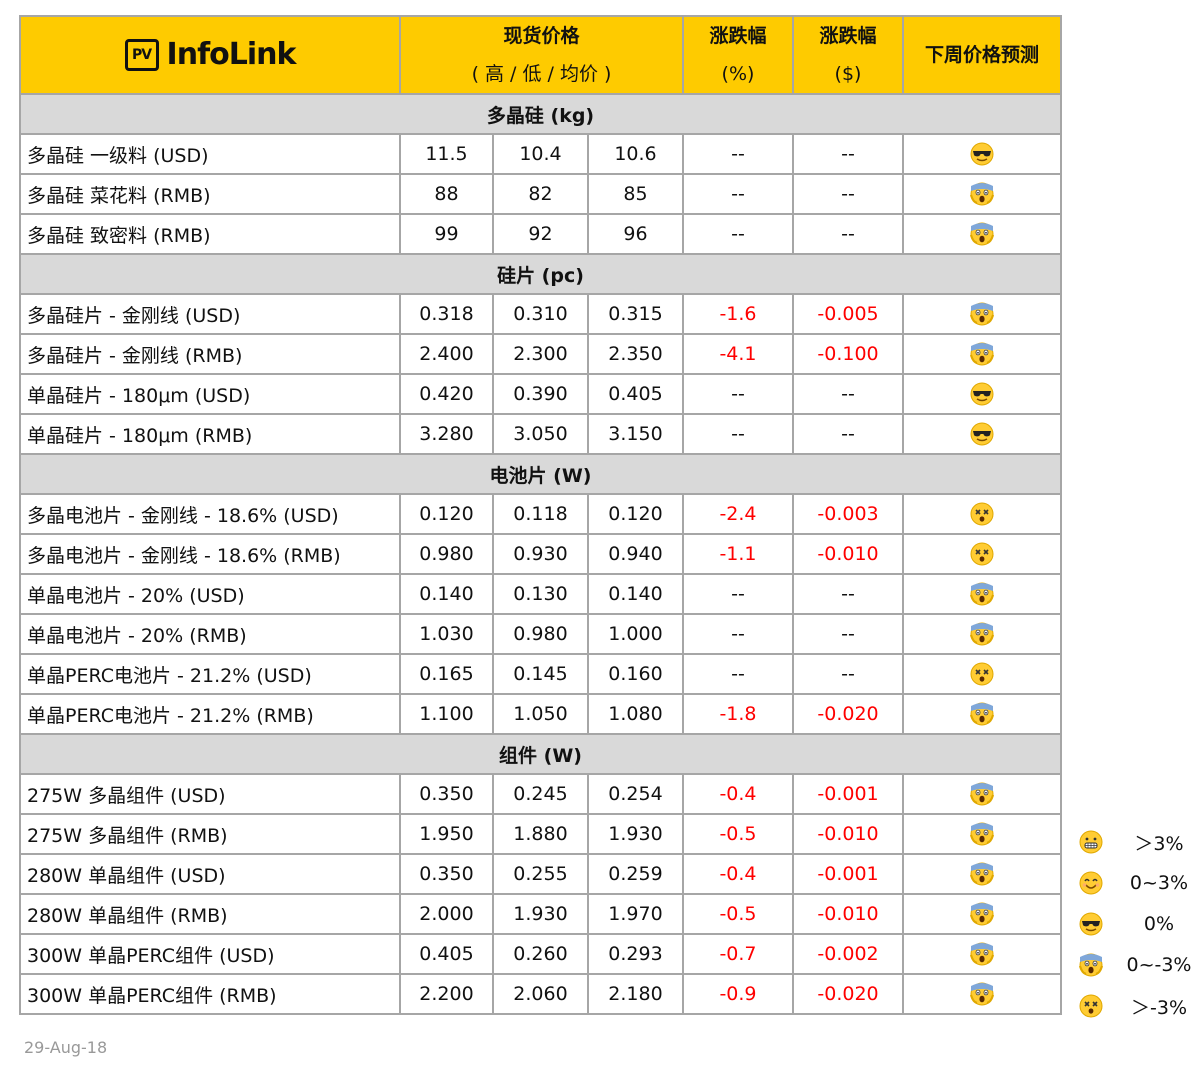 The height and width of the screenshot is (1068, 1200). I want to click on price-low-cell: 2.300, so click(540, 354).